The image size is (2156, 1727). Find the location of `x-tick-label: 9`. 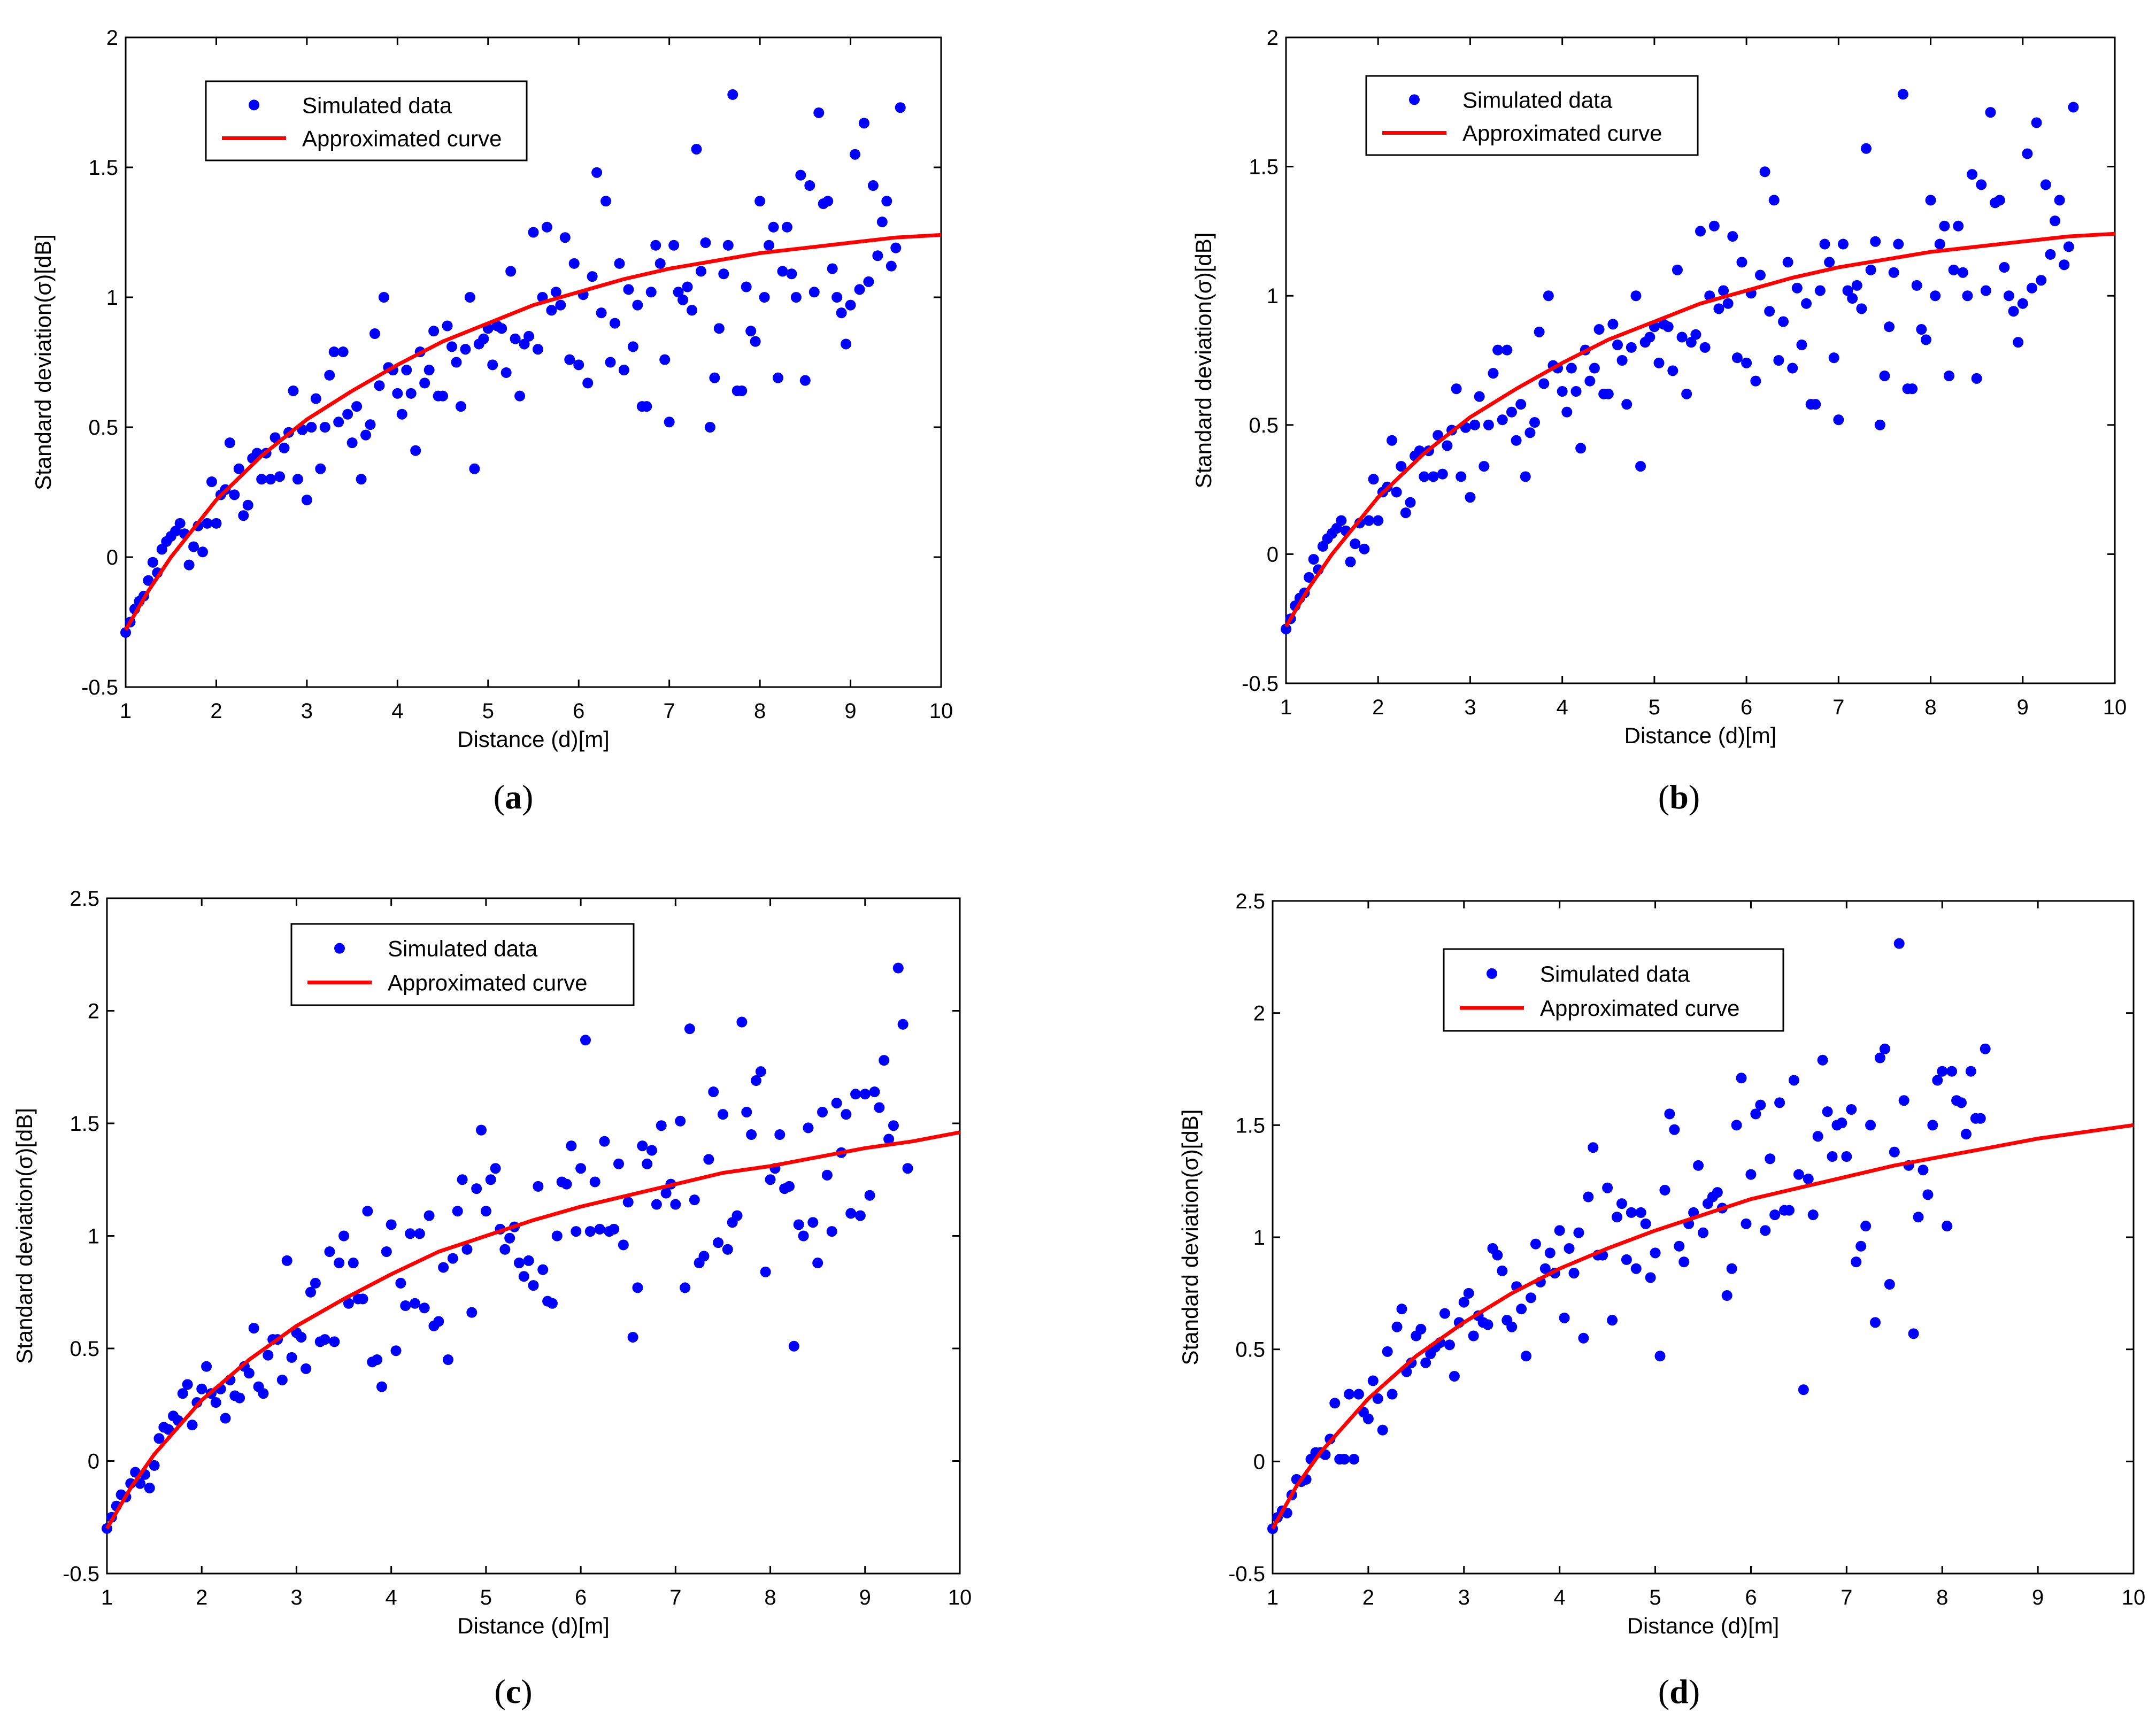

x-tick-label: 9 is located at coordinates (2038, 1598).